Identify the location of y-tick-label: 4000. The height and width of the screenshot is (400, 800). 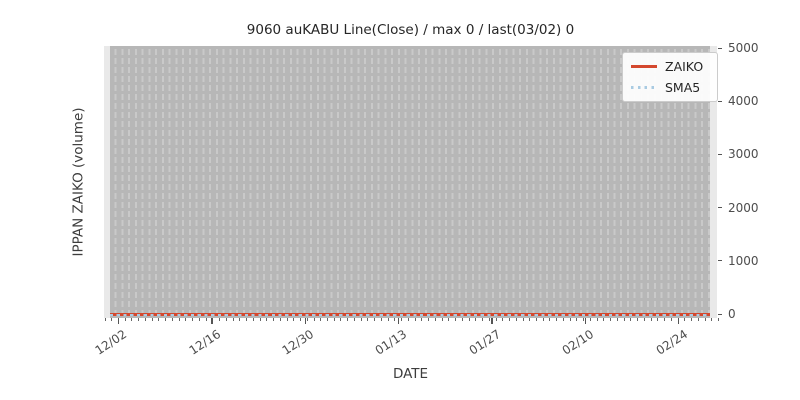
(743, 101).